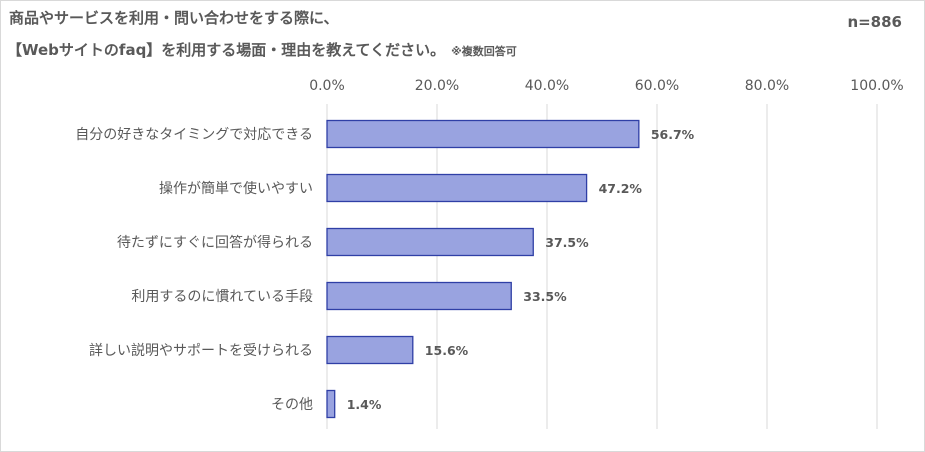 This screenshot has height=452, width=925. Describe the element at coordinates (657, 86) in the screenshot. I see `x-tick-label: 60.0%` at that location.